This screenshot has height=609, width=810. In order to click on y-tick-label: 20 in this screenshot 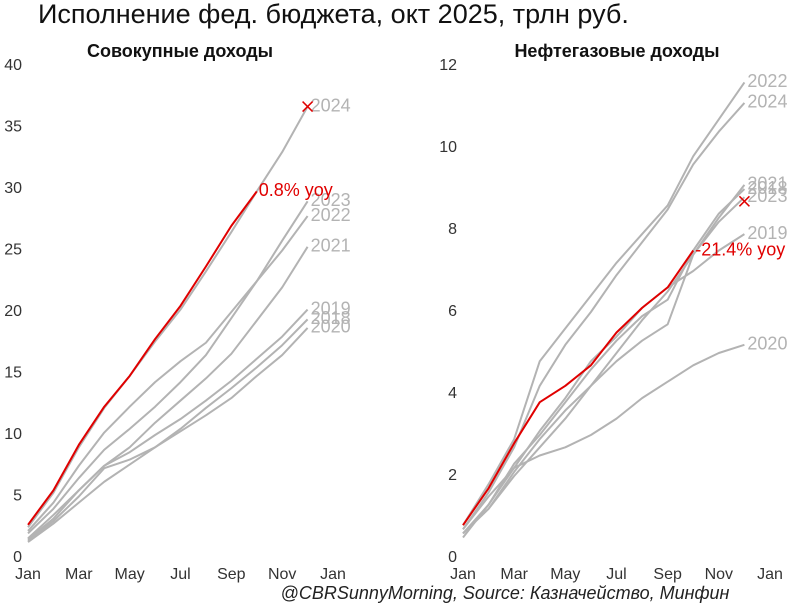, I will do `click(13, 311)`.